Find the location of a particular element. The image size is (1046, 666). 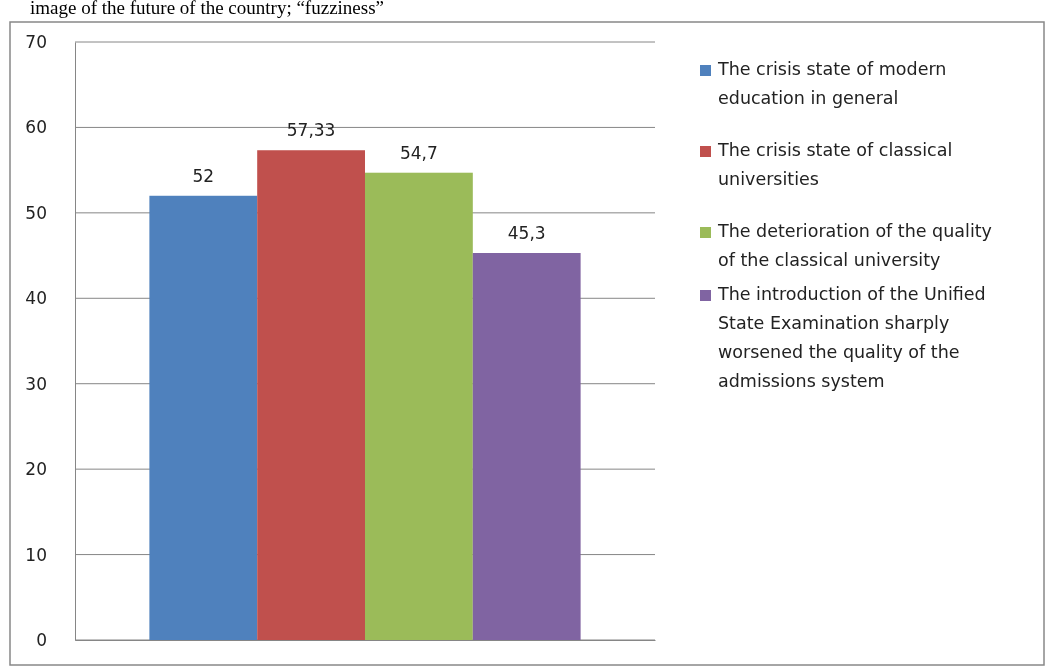

legend-label: The introduction of the Unified State Examination sharply worsened the quality of the admissions system is located at coordinates (851, 337).